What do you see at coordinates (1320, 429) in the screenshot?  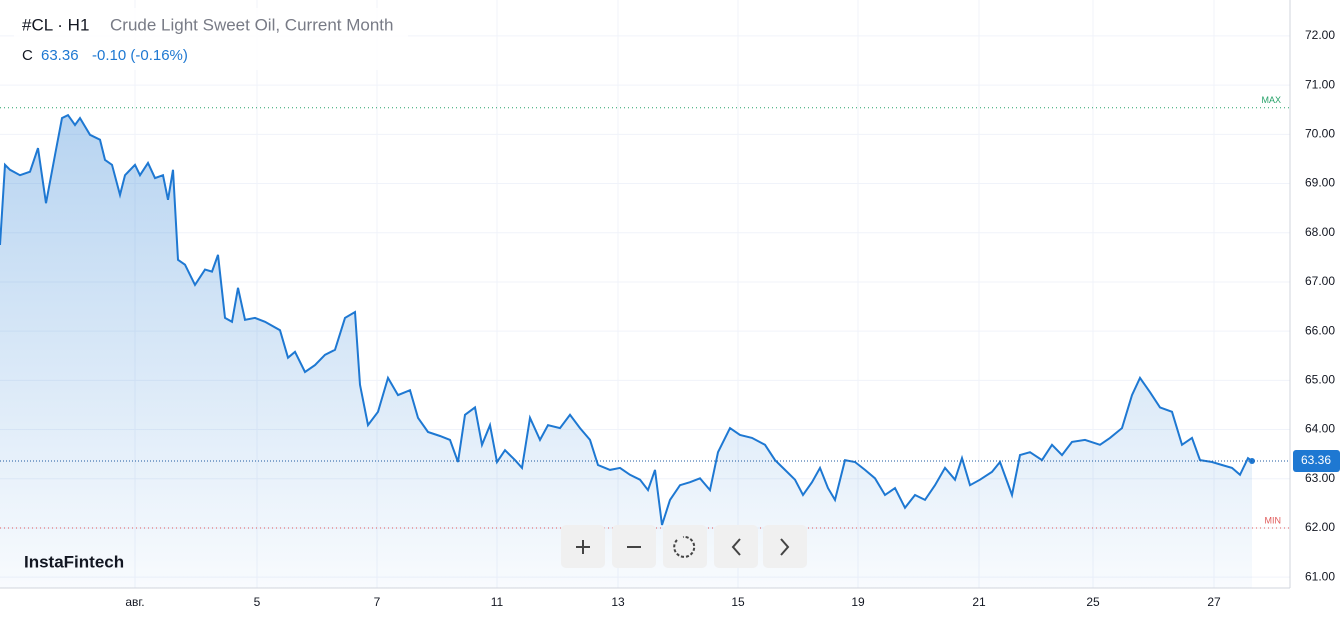 I see `y-tick-label: 64.00` at bounding box center [1320, 429].